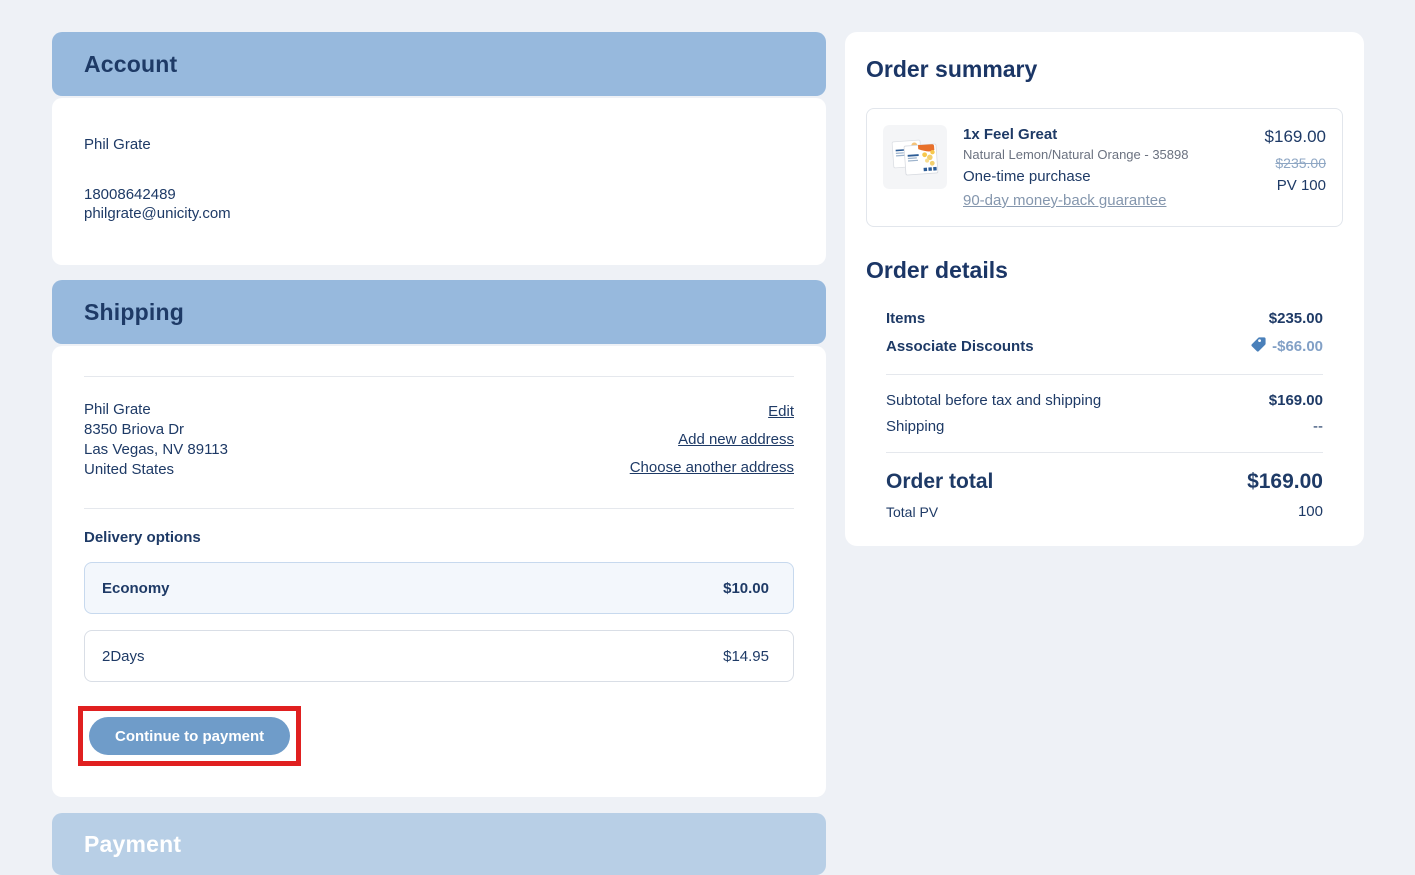  I want to click on total-pv-value: 100, so click(1310, 511).